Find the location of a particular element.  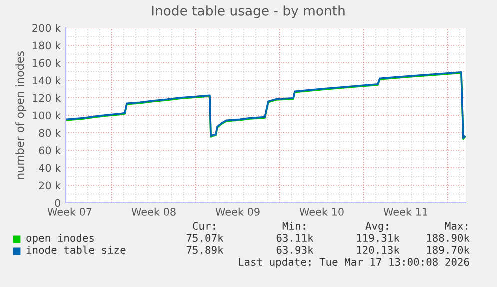

y-axis-title: number of open inodes is located at coordinates (21, 115).